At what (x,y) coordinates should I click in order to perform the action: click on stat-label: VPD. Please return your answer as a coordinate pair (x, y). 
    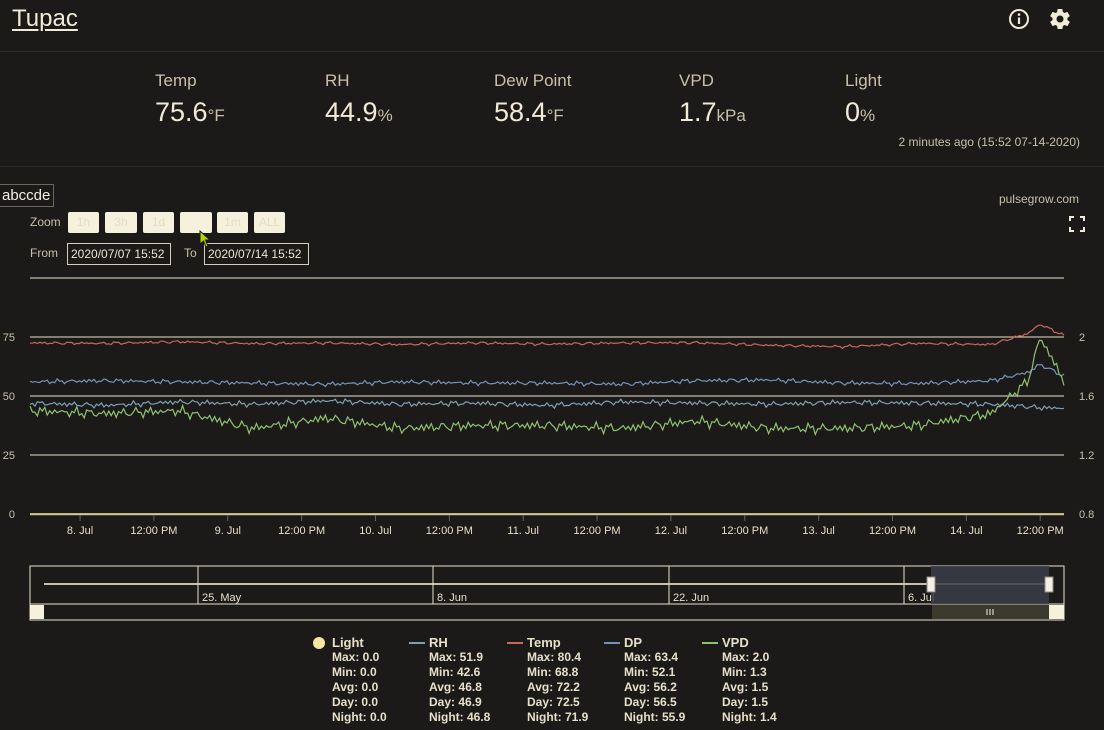
    Looking at the image, I should click on (696, 80).